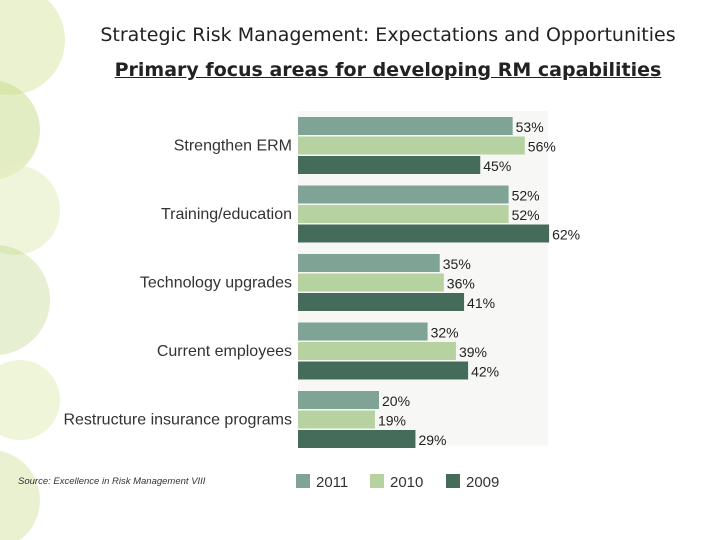 Image resolution: width=720 pixels, height=540 pixels. What do you see at coordinates (453, 481) in the screenshot?
I see `legend-swatch-2009` at bounding box center [453, 481].